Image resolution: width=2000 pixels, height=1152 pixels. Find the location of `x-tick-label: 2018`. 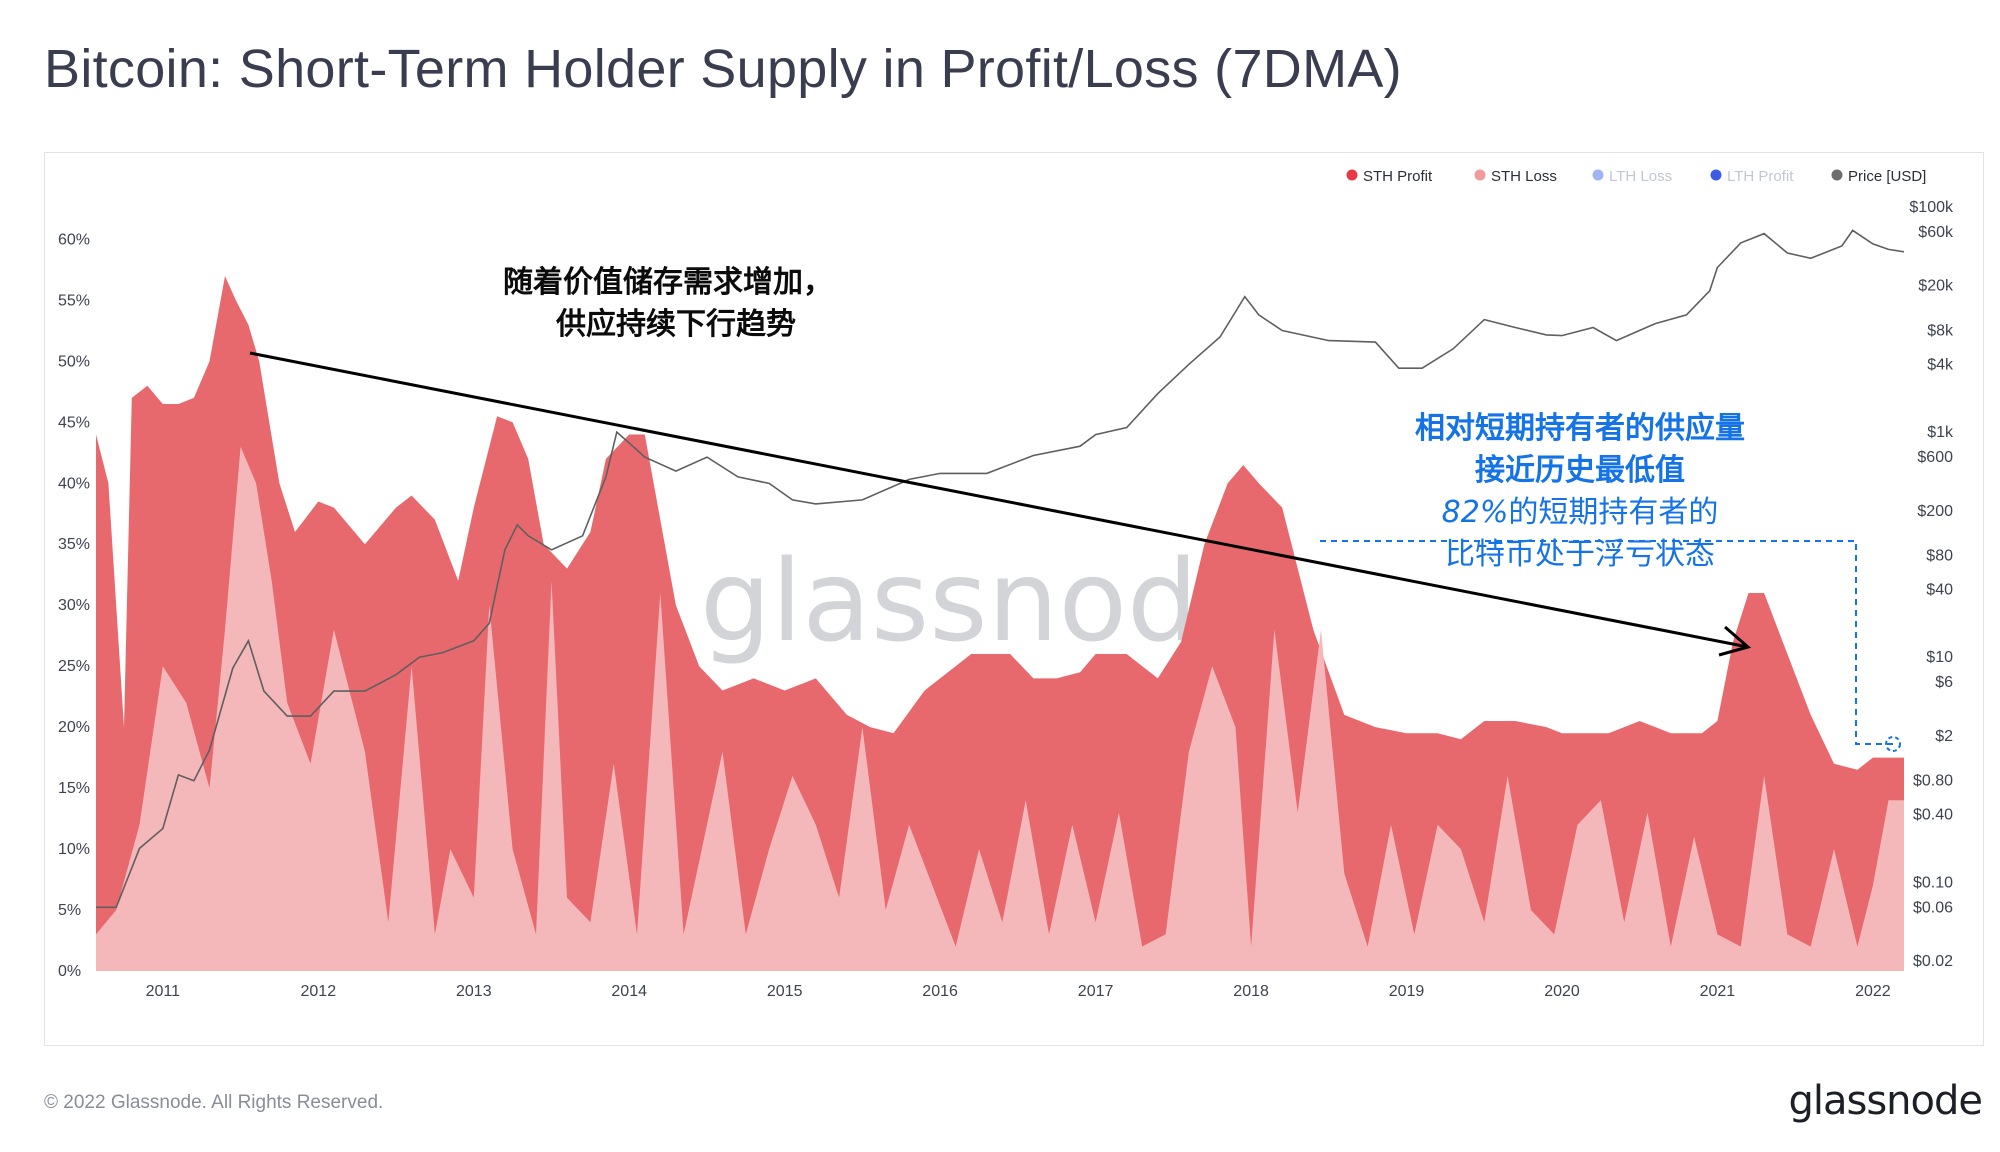

x-tick-label: 2018 is located at coordinates (1251, 991).